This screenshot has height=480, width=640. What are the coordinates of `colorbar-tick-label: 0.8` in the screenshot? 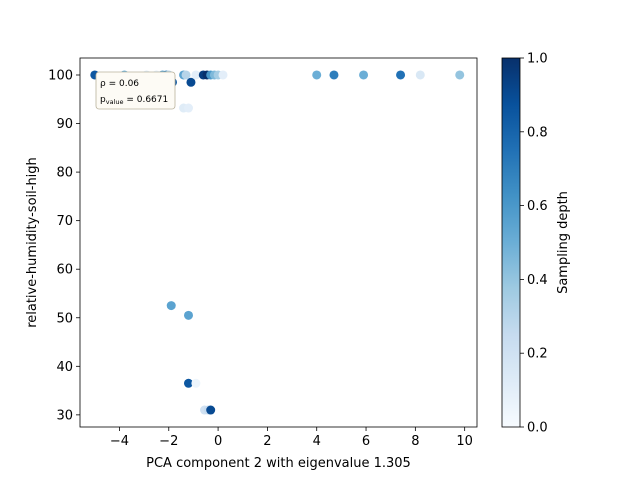 It's located at (537, 132).